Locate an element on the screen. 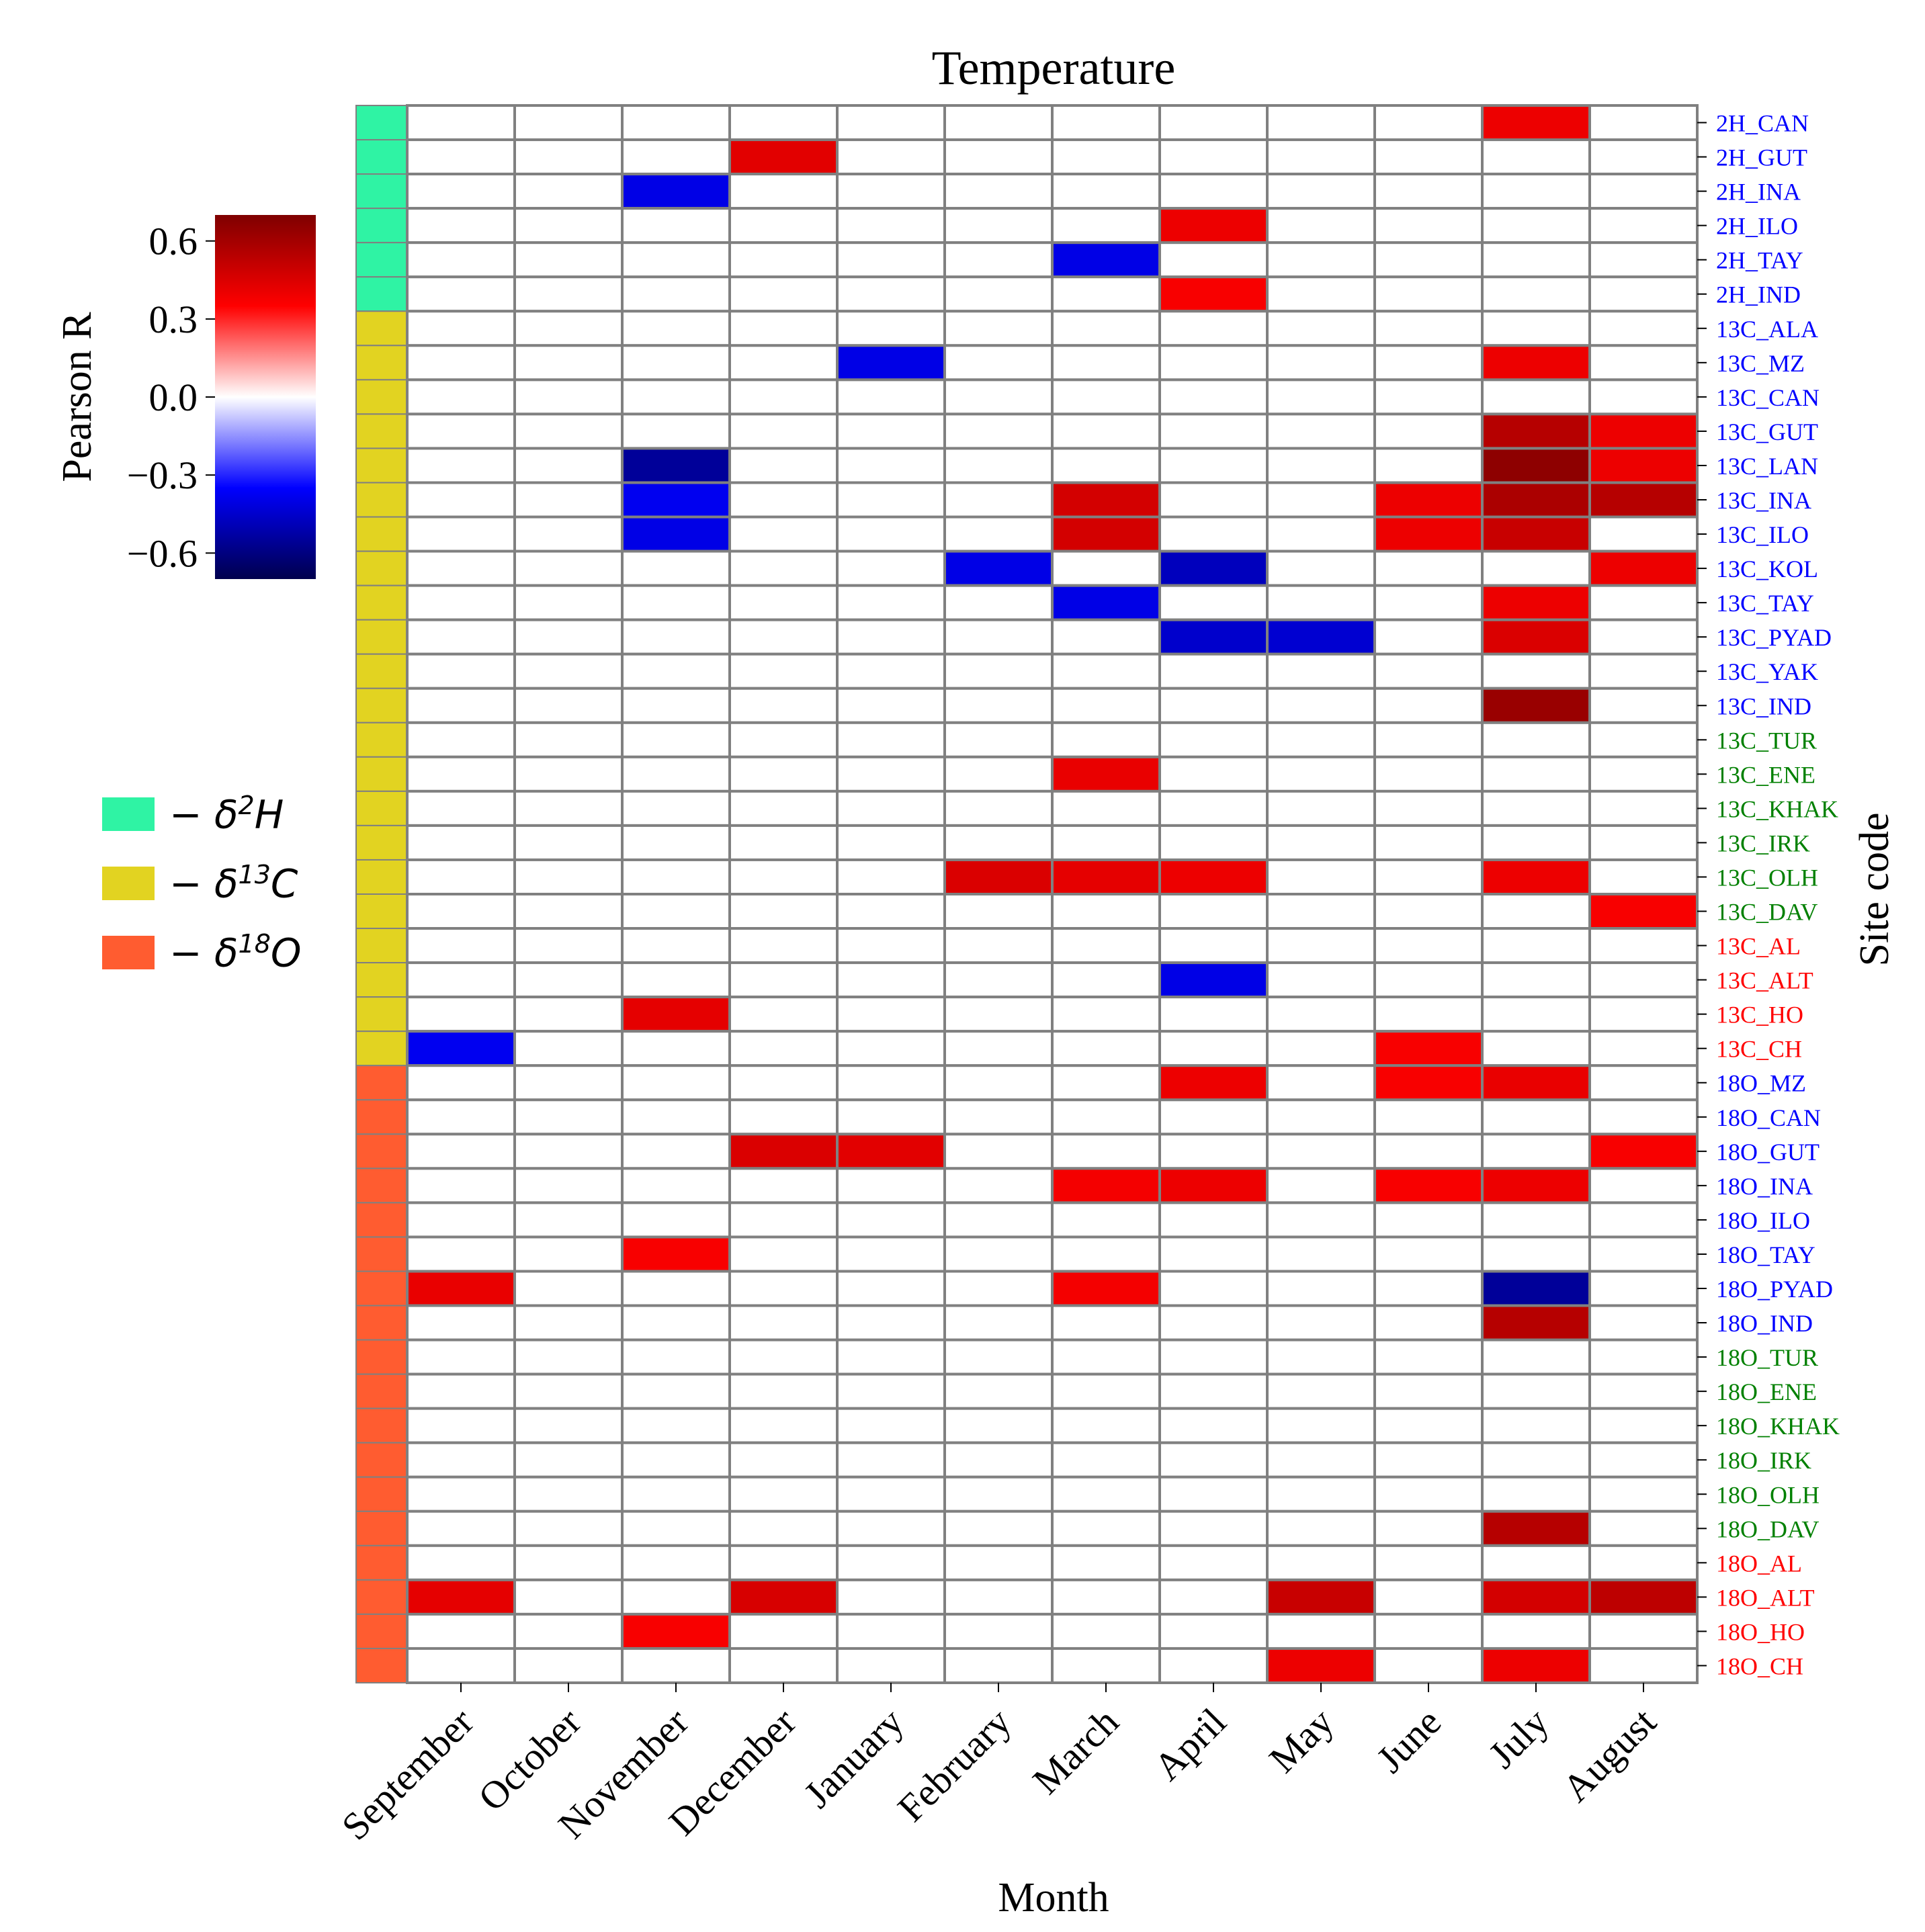 Image resolution: width=1925 pixels, height=1932 pixels. site-code-label: 13C_ALT is located at coordinates (1764, 981).